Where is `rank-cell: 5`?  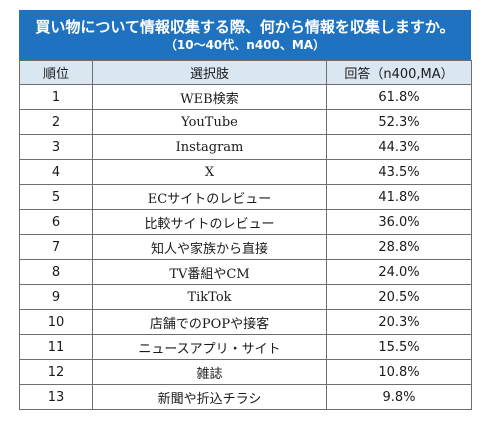 rank-cell: 5 is located at coordinates (56, 197).